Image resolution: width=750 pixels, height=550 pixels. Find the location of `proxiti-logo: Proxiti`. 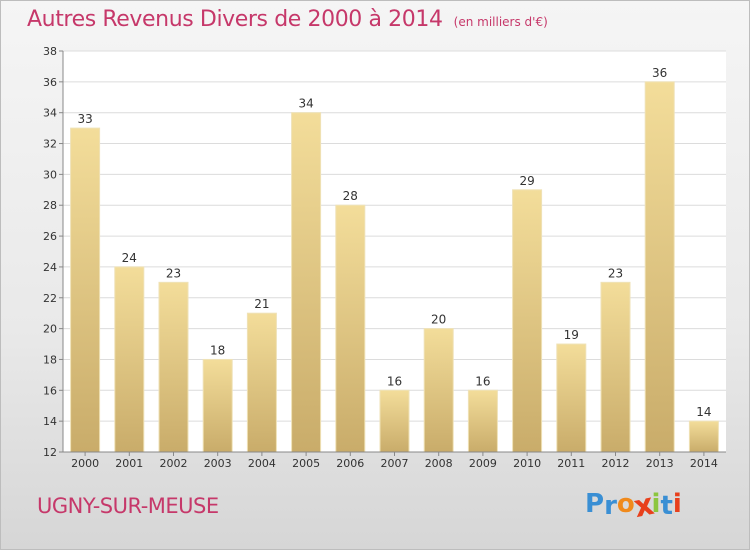

proxiti-logo: Proxiti is located at coordinates (633, 506).